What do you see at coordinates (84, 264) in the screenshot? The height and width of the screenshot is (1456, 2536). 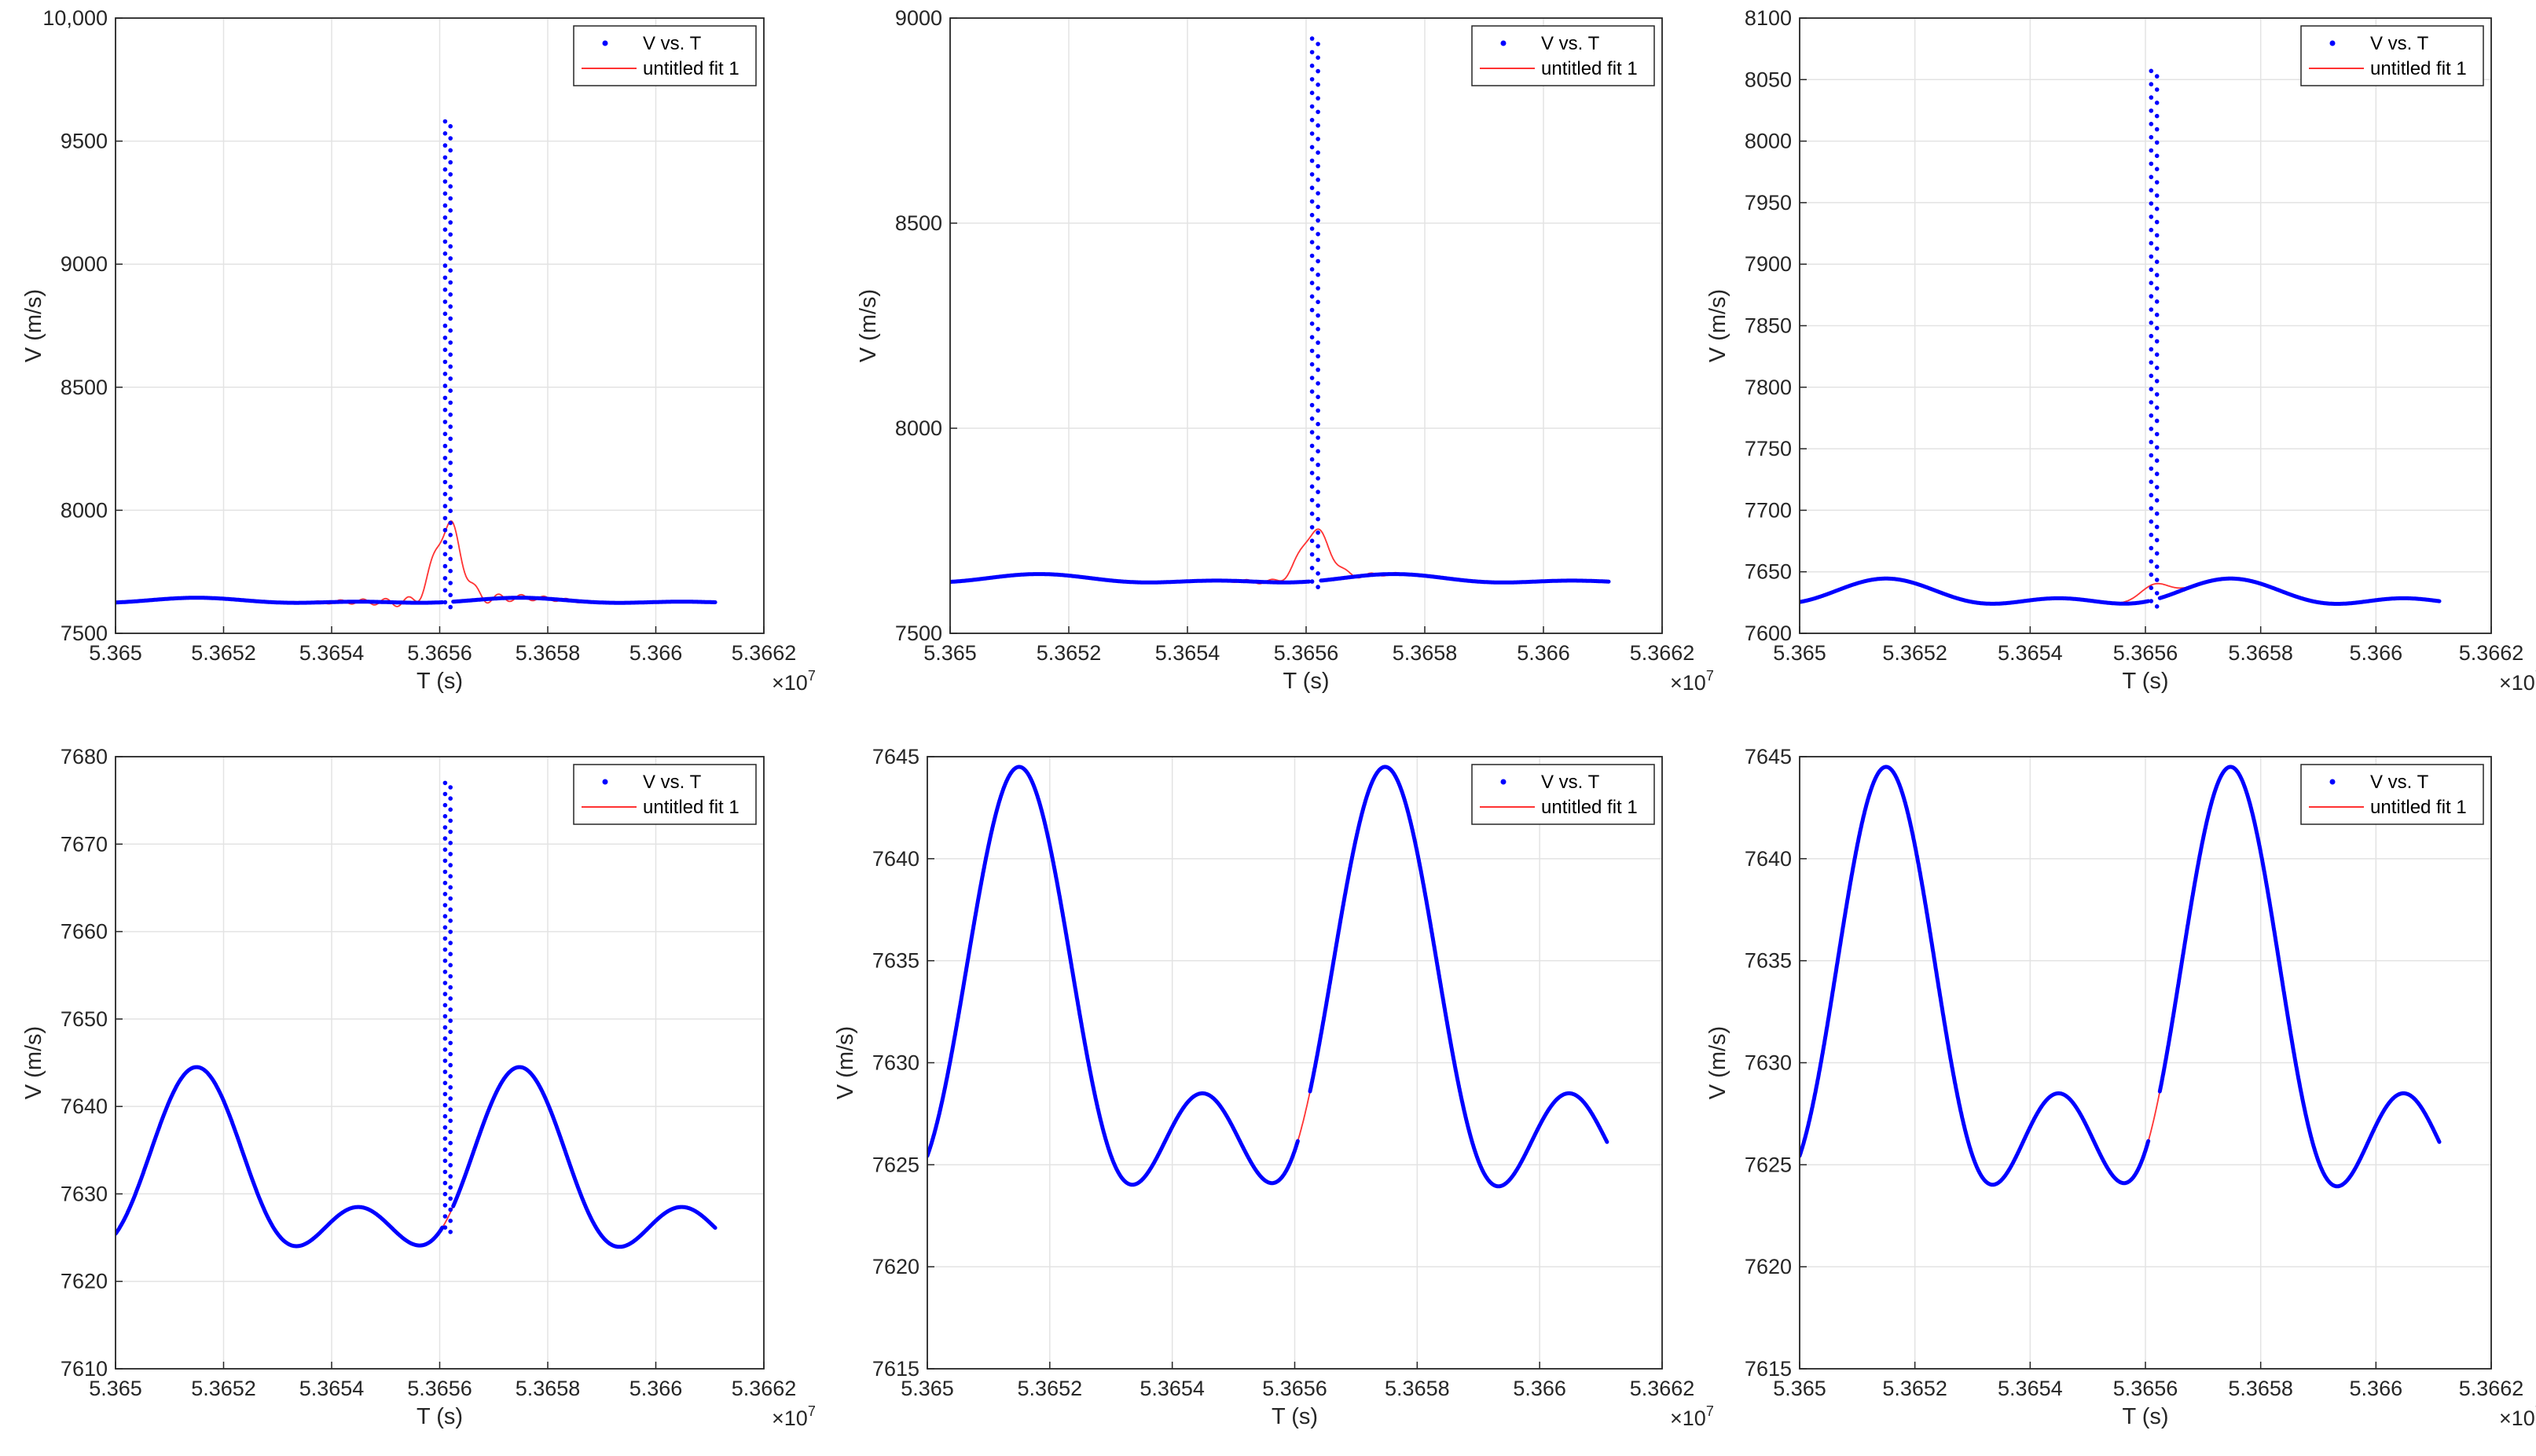 I see `y-tick-label: 9000` at bounding box center [84, 264].